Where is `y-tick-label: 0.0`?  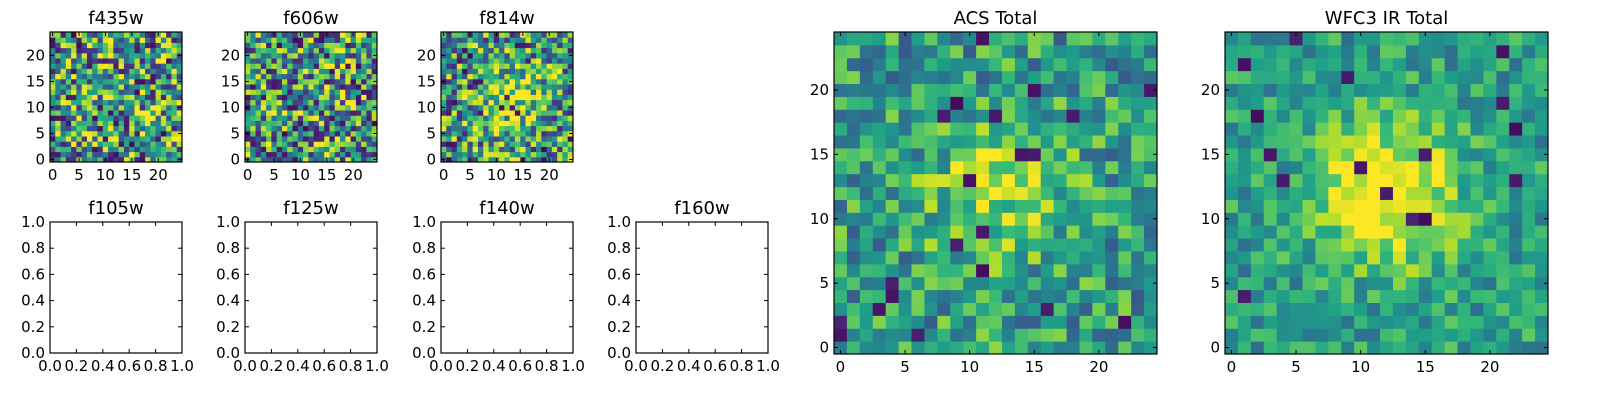 y-tick-label: 0.0 is located at coordinates (228, 353).